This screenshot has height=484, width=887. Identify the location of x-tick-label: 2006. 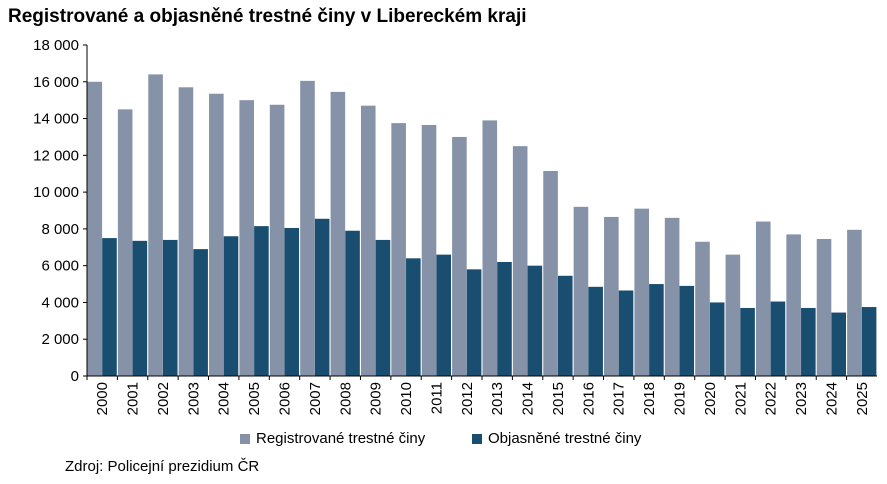
(285, 398).